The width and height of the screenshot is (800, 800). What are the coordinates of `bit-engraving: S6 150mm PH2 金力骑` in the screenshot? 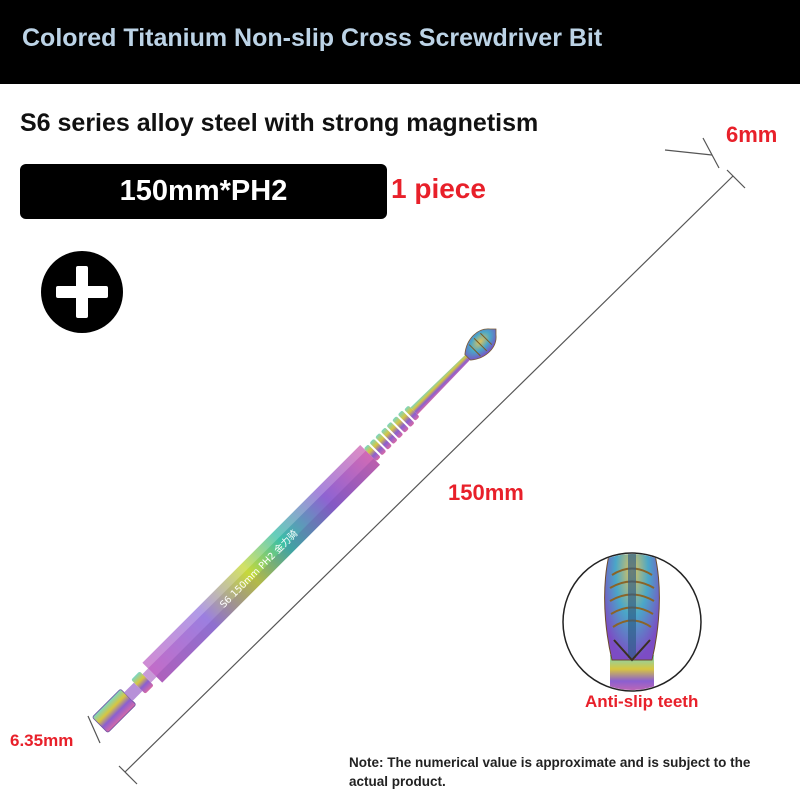 It's located at (258, 568).